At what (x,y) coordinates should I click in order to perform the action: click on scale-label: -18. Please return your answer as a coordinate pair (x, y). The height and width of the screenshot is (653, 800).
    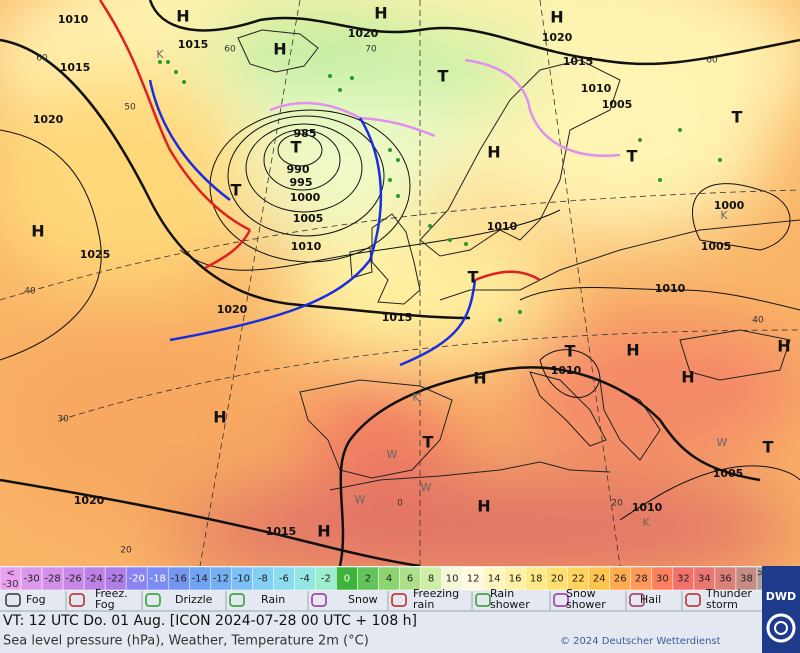
    Looking at the image, I should click on (158, 579).